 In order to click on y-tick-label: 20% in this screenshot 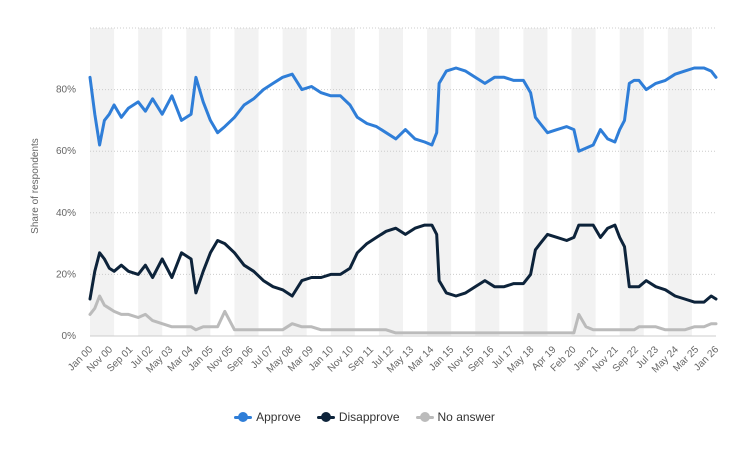, I will do `click(66, 274)`.